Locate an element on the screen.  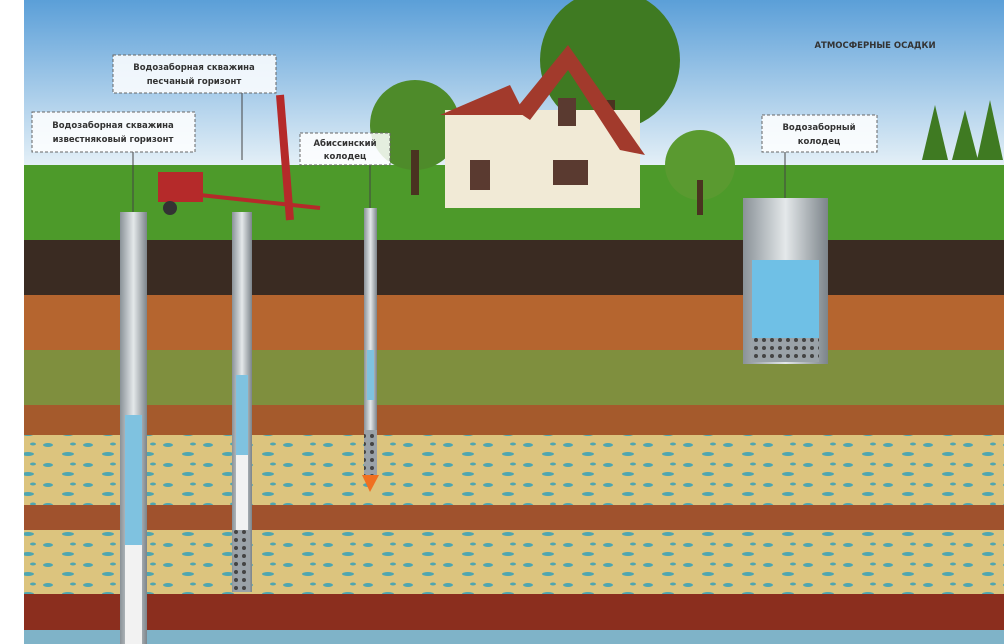
annotation: АТМОСФЕРНЫЕ ОСАДКИ is located at coordinates (874, 46).